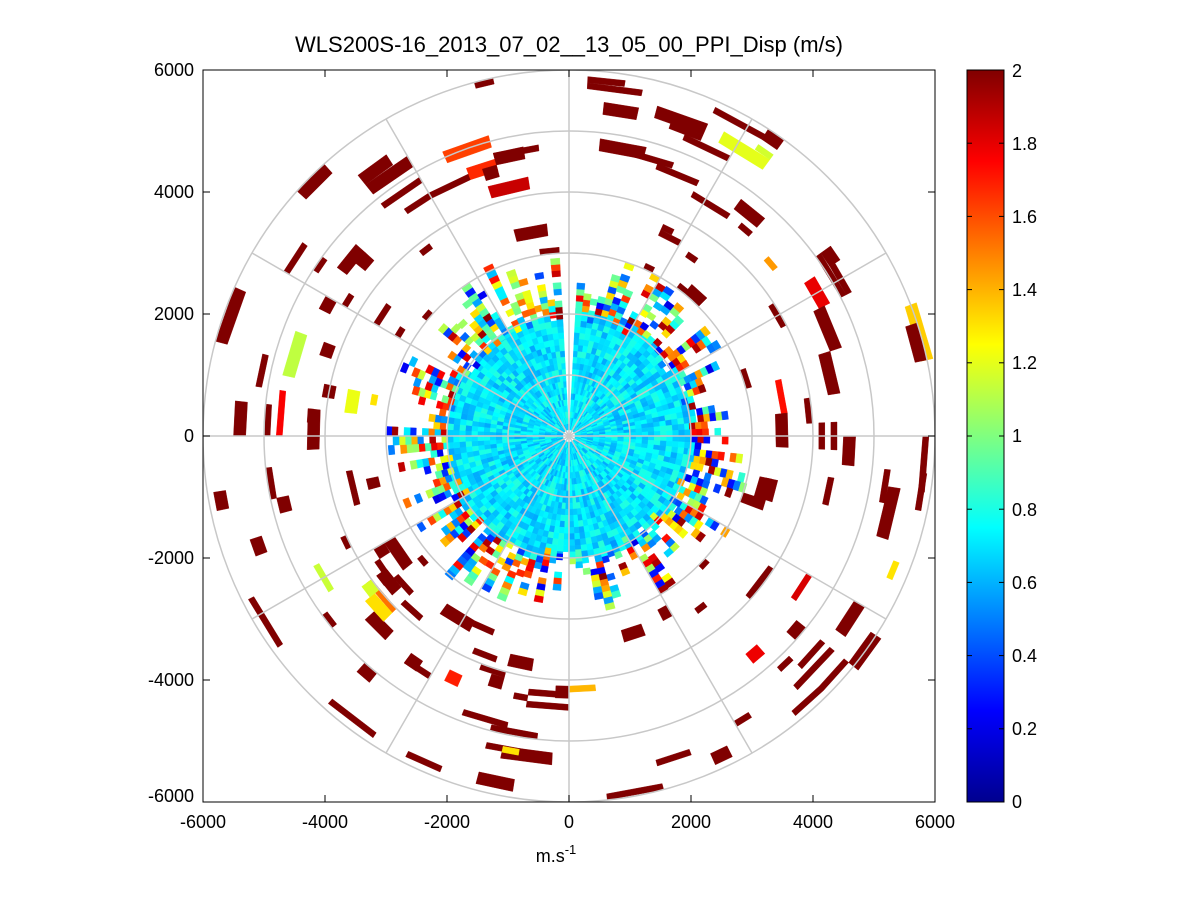 This screenshot has height=901, width=1201. I want to click on x-tick-label: 4000, so click(813, 822).